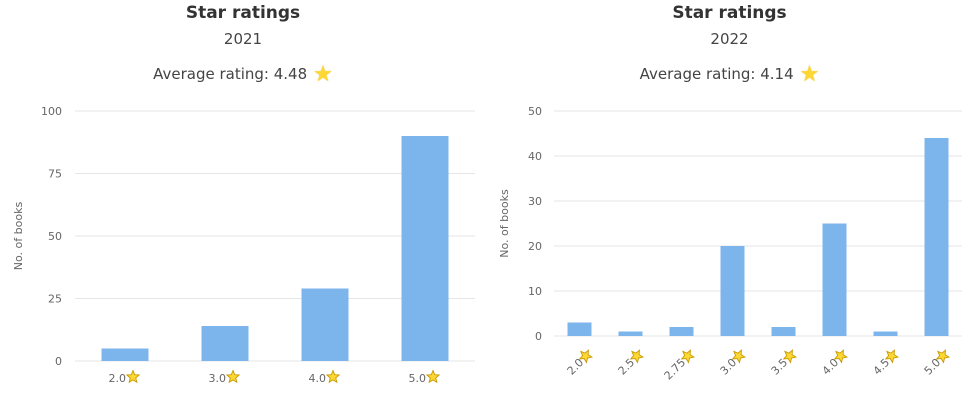  I want to click on x-tick: 4.5, so click(885, 363).